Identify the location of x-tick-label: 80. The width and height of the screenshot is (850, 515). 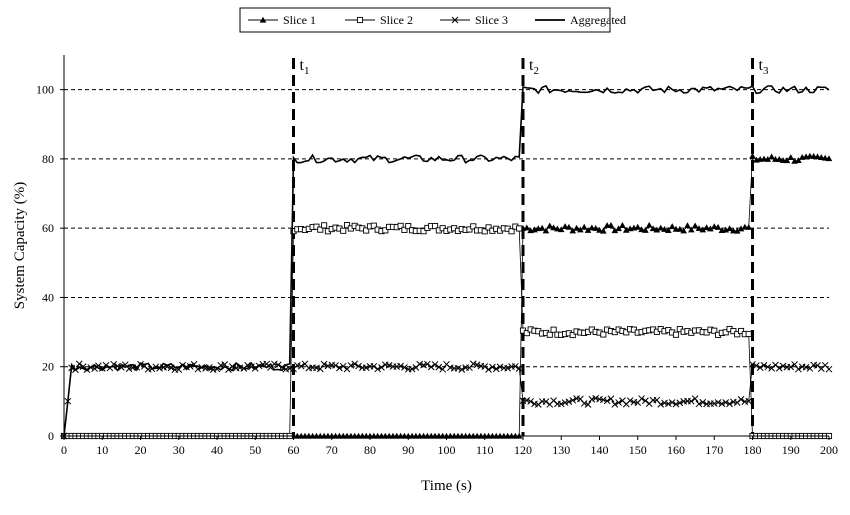
(370, 450).